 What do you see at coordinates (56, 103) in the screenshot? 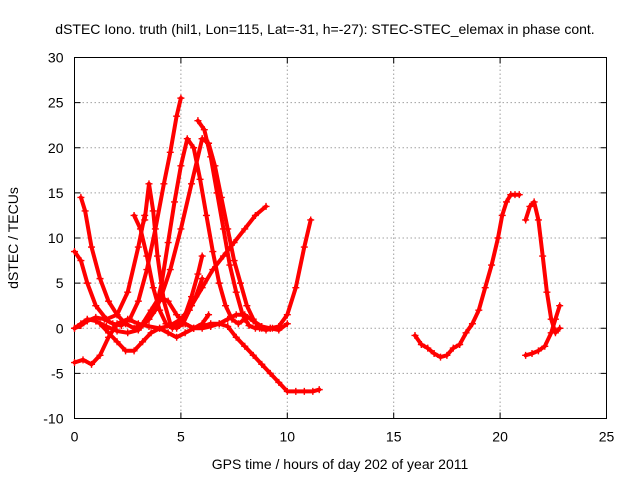
I see `y-tick-label: 25` at bounding box center [56, 103].